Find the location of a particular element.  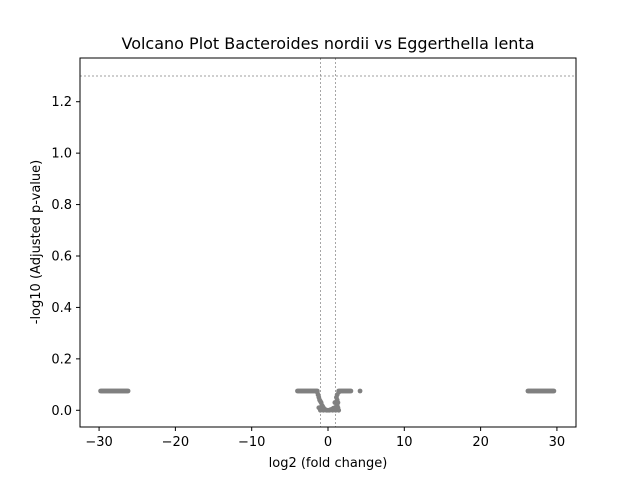

x-axis-ticks: −30 −20 −10 0 10 20 30 is located at coordinates (325, 438).